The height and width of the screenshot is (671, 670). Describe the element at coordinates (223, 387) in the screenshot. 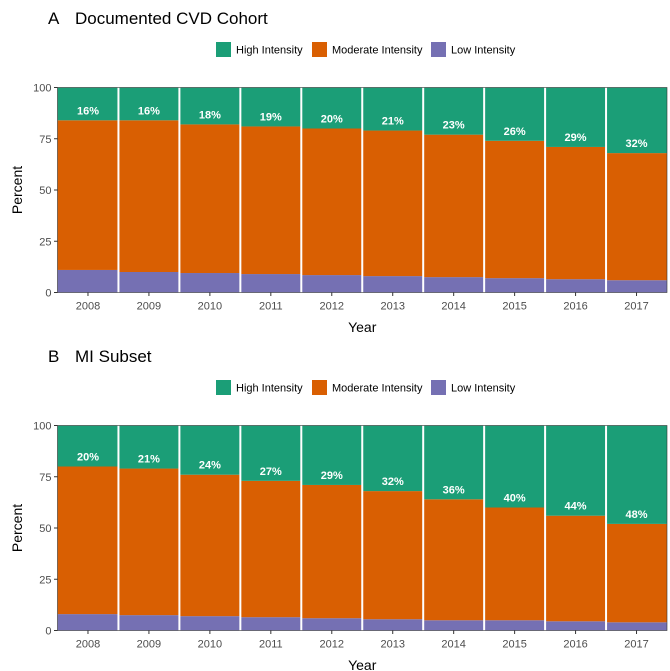

I see `legend-swatch-high` at that location.